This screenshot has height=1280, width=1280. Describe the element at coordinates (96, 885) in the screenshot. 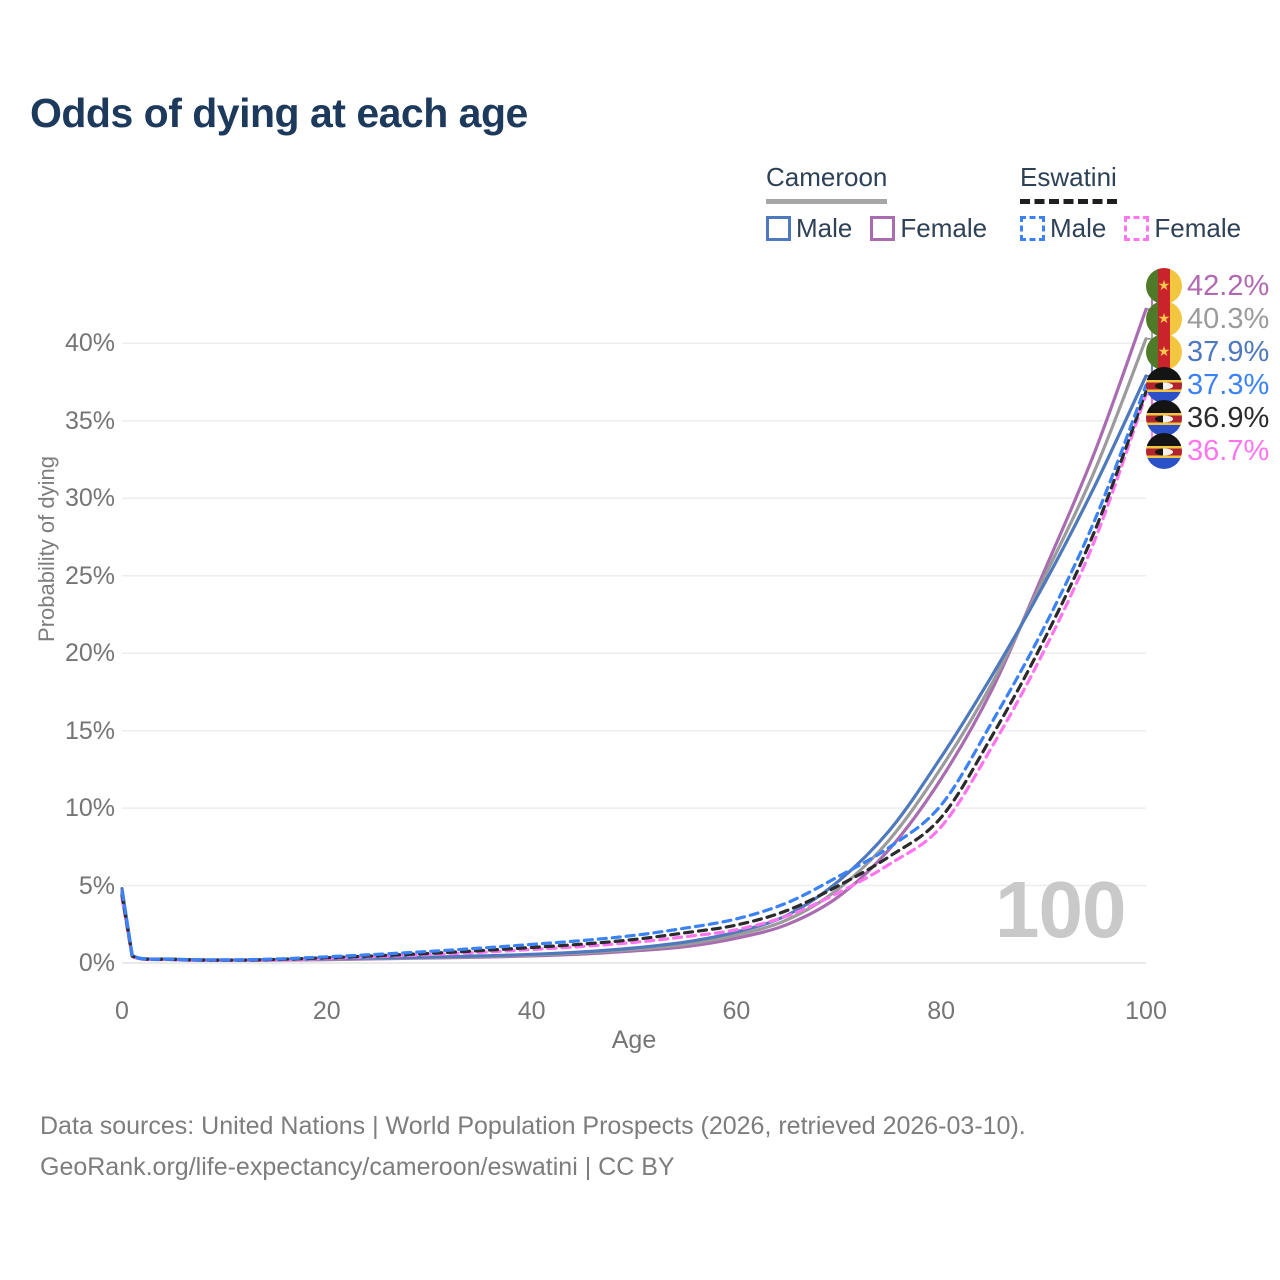

I see `y-tick-label: 5%` at that location.